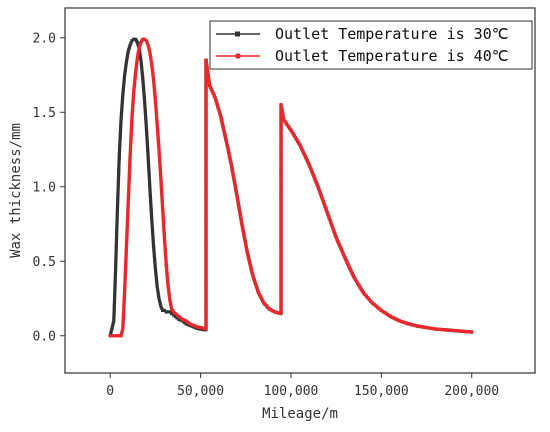  I want to click on legend-box, so click(371, 45).